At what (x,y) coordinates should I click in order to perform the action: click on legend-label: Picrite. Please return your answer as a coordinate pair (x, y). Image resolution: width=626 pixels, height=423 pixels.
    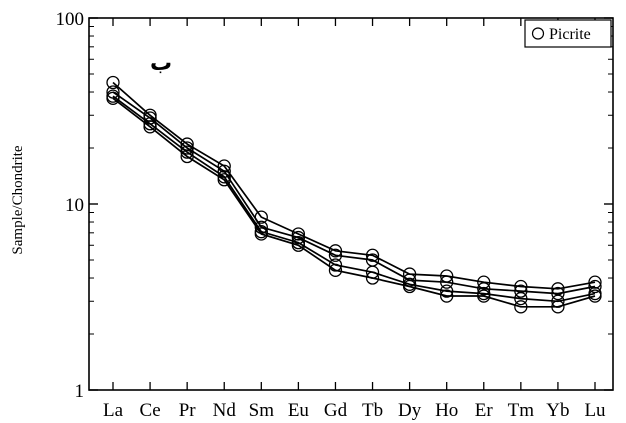
    Looking at the image, I should click on (570, 34).